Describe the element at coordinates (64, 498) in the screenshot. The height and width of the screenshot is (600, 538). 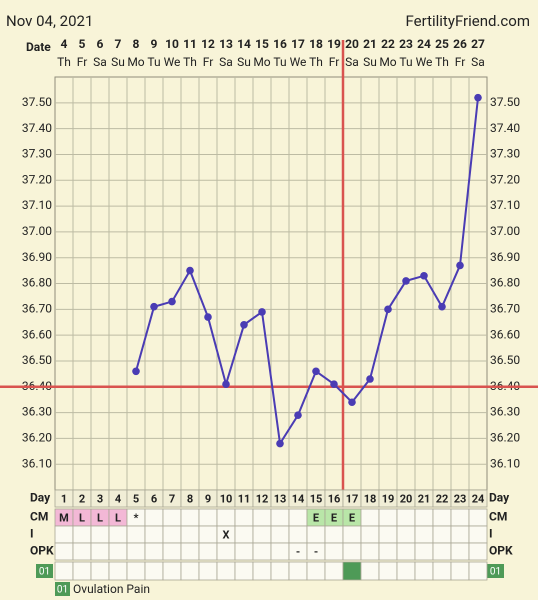
I see `cycle_days-value: 1` at that location.